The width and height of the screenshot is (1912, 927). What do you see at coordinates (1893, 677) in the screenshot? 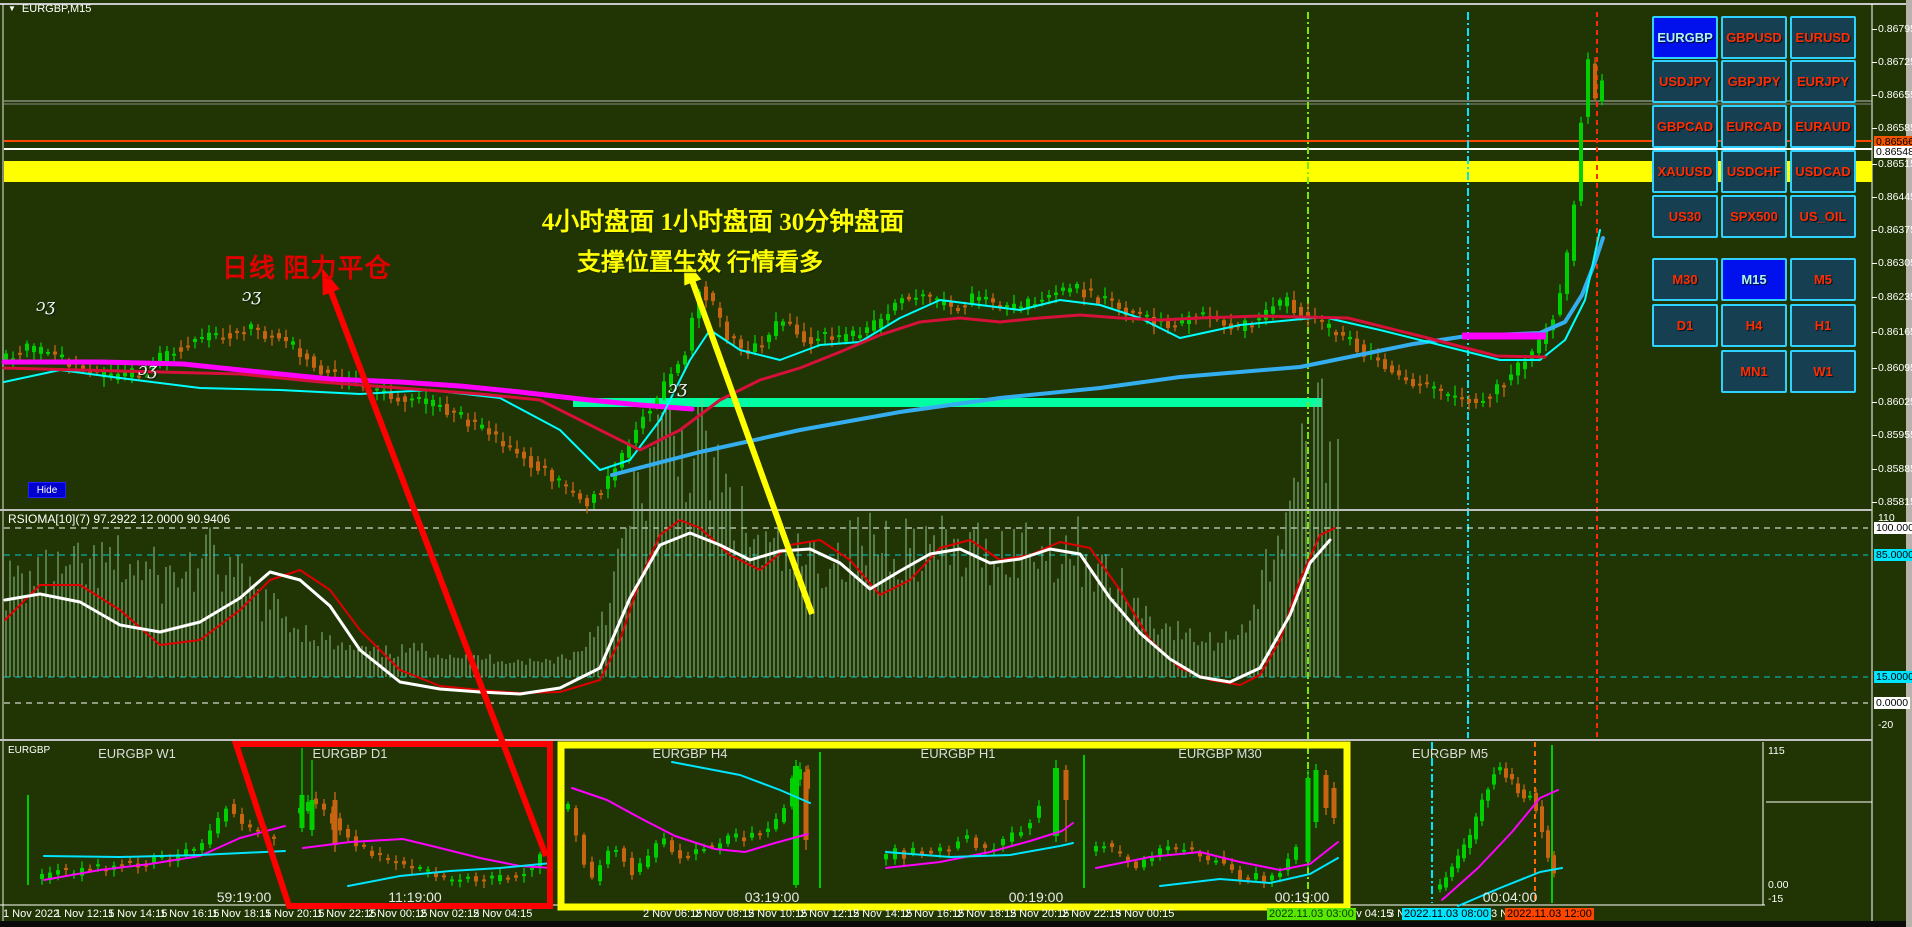
I see `rsioma-level-label: 15.0000` at bounding box center [1893, 677].